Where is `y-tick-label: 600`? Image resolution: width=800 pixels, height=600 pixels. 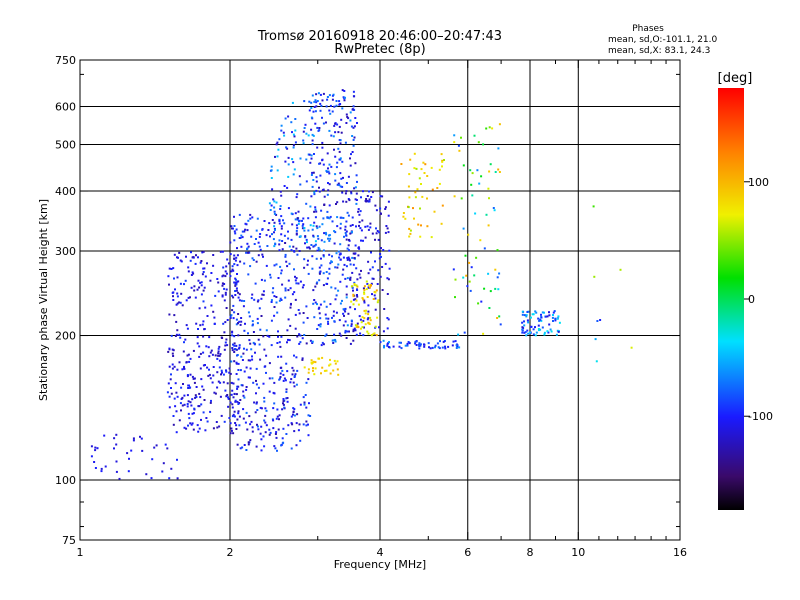 y-tick-label: 600 is located at coordinates (65, 107).